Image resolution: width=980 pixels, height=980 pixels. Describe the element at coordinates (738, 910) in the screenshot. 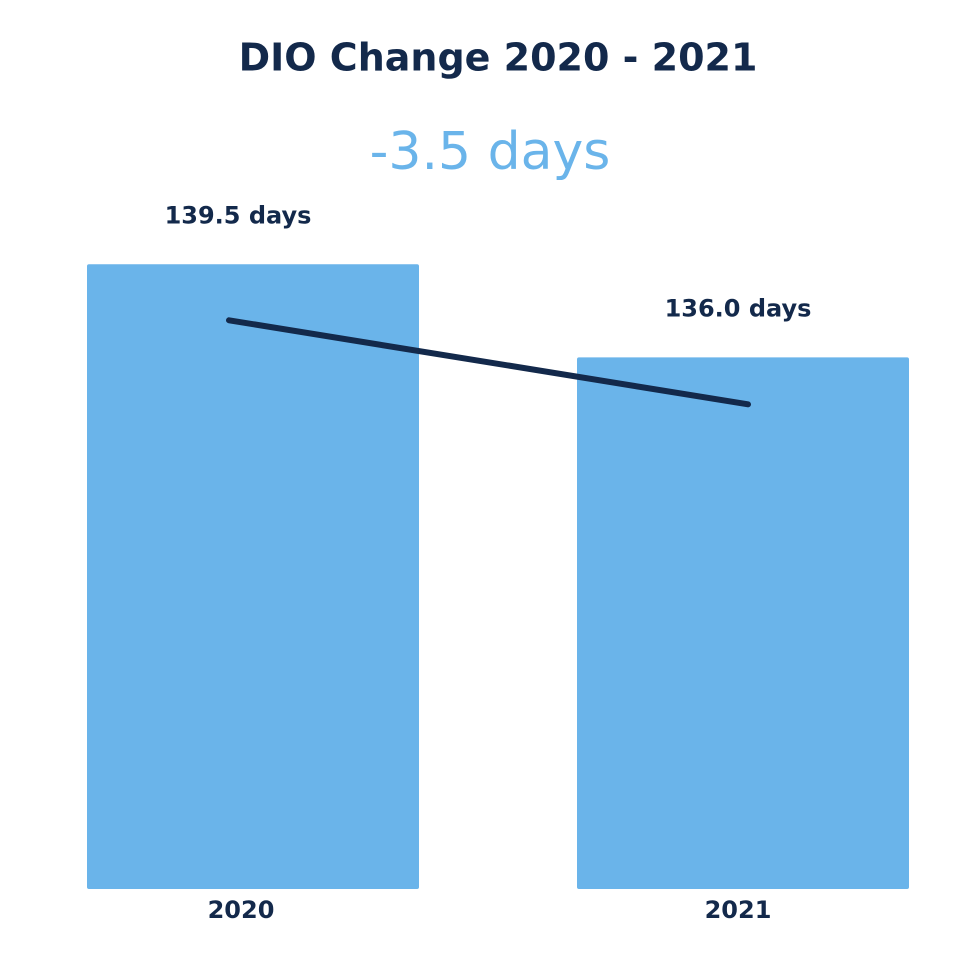

I see `x-tick-label: 2021` at that location.